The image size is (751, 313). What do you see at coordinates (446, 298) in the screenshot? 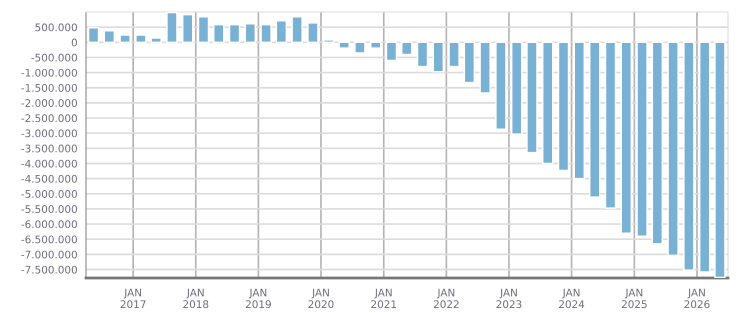
I see `x-tick-label: JAN 2022` at bounding box center [446, 298].